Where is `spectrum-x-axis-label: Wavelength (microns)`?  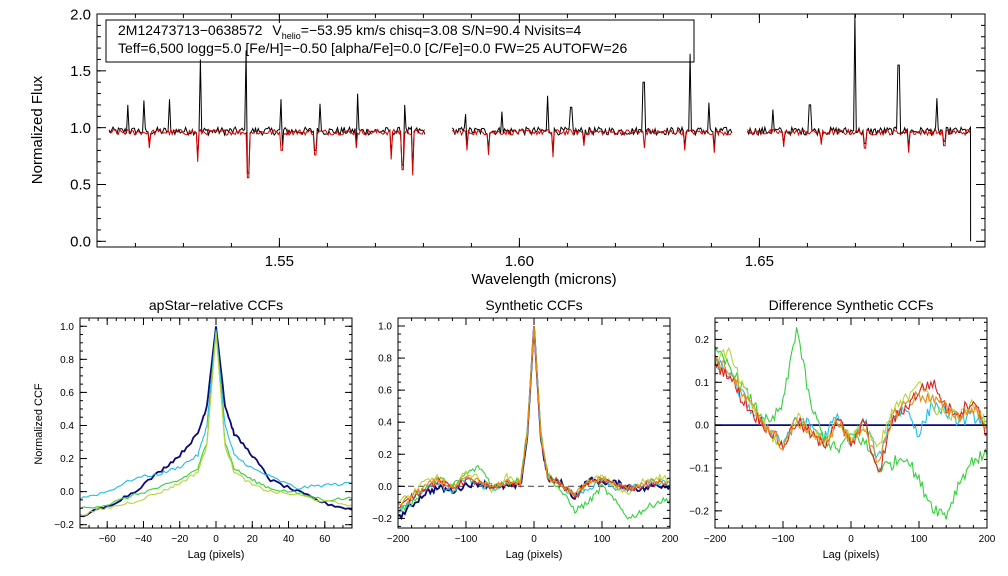 spectrum-x-axis-label: Wavelength (microns) is located at coordinates (543, 279).